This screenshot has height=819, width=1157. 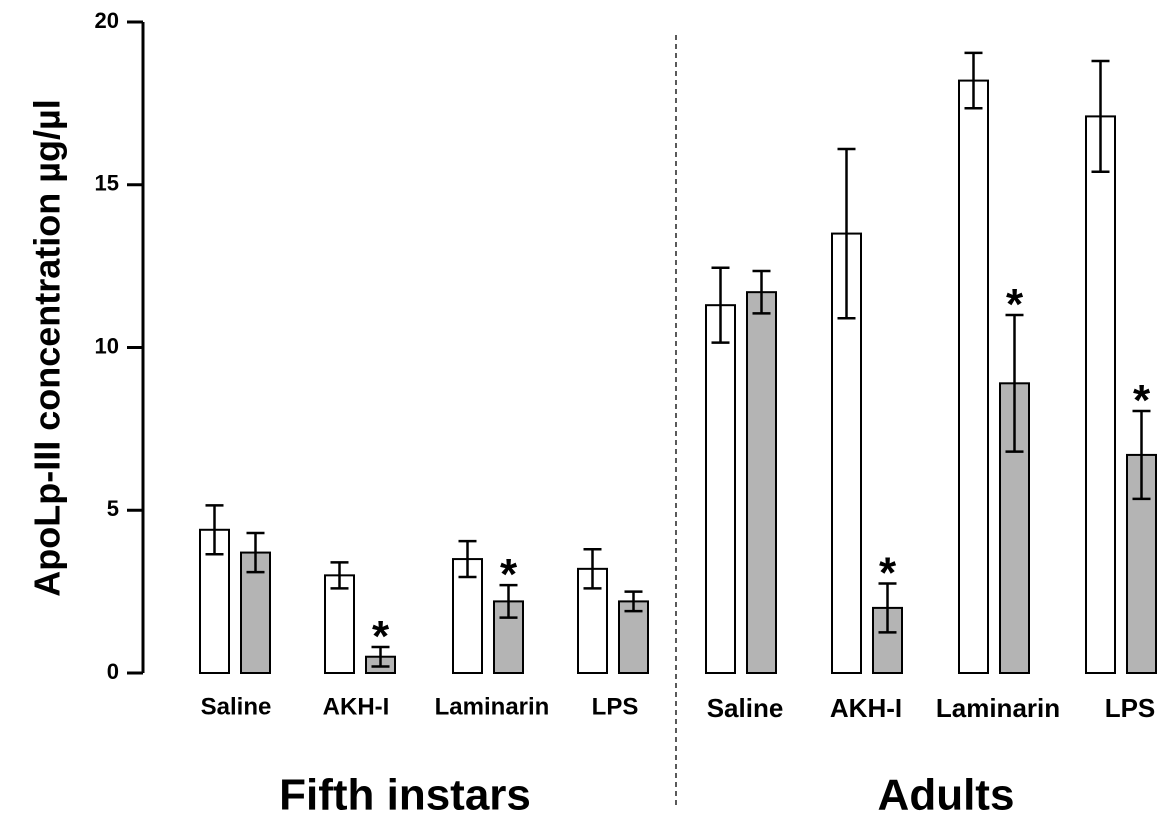 I want to click on significance-star-1-1: *, so click(x=888, y=572).